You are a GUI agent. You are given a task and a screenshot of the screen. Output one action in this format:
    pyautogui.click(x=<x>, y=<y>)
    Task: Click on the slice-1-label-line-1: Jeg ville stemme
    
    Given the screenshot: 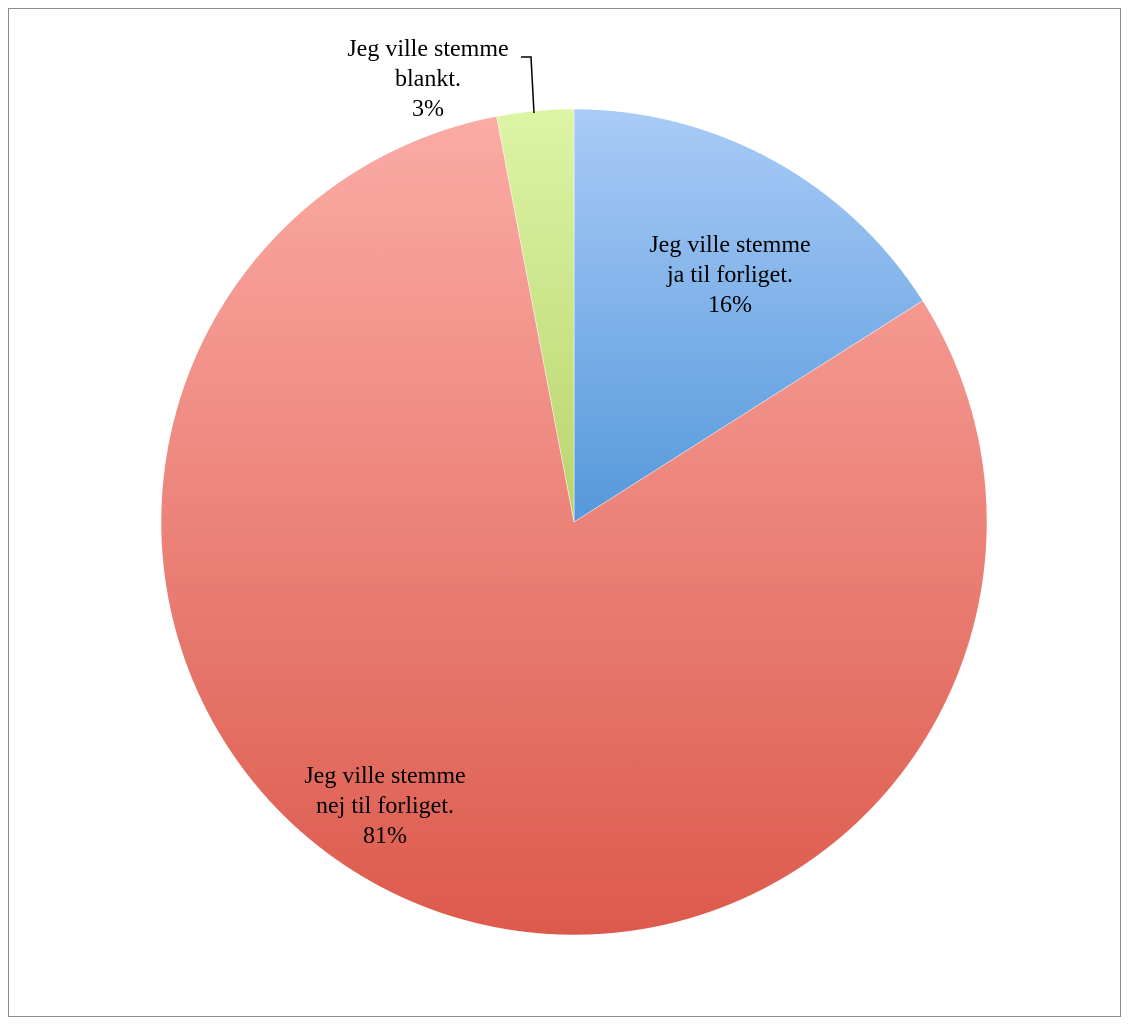 What is the action you would take?
    pyautogui.click(x=729, y=245)
    